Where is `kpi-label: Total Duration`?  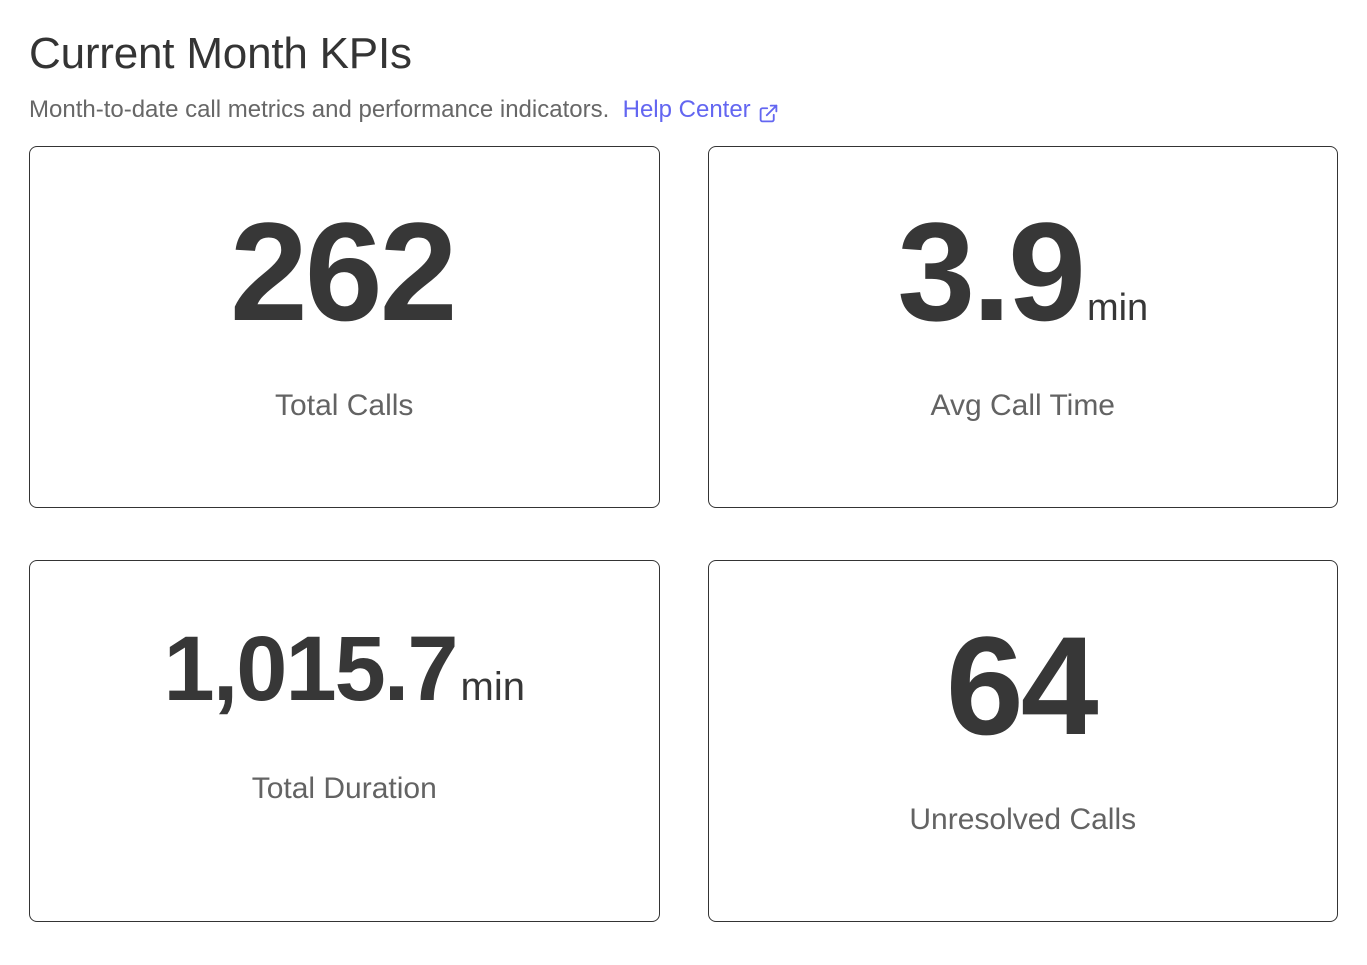 kpi-label: Total Duration is located at coordinates (344, 789).